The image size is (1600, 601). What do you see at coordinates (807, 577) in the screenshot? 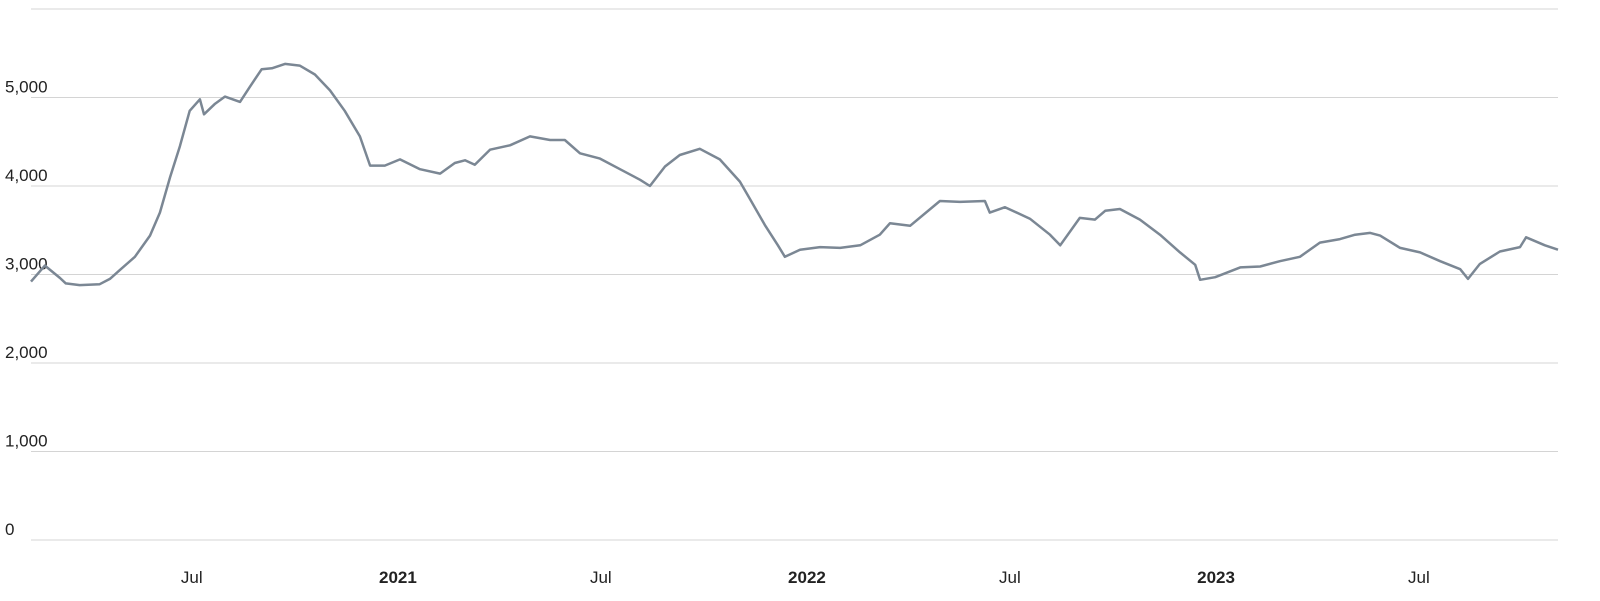
I see `x-tick-label: 2022` at bounding box center [807, 577].